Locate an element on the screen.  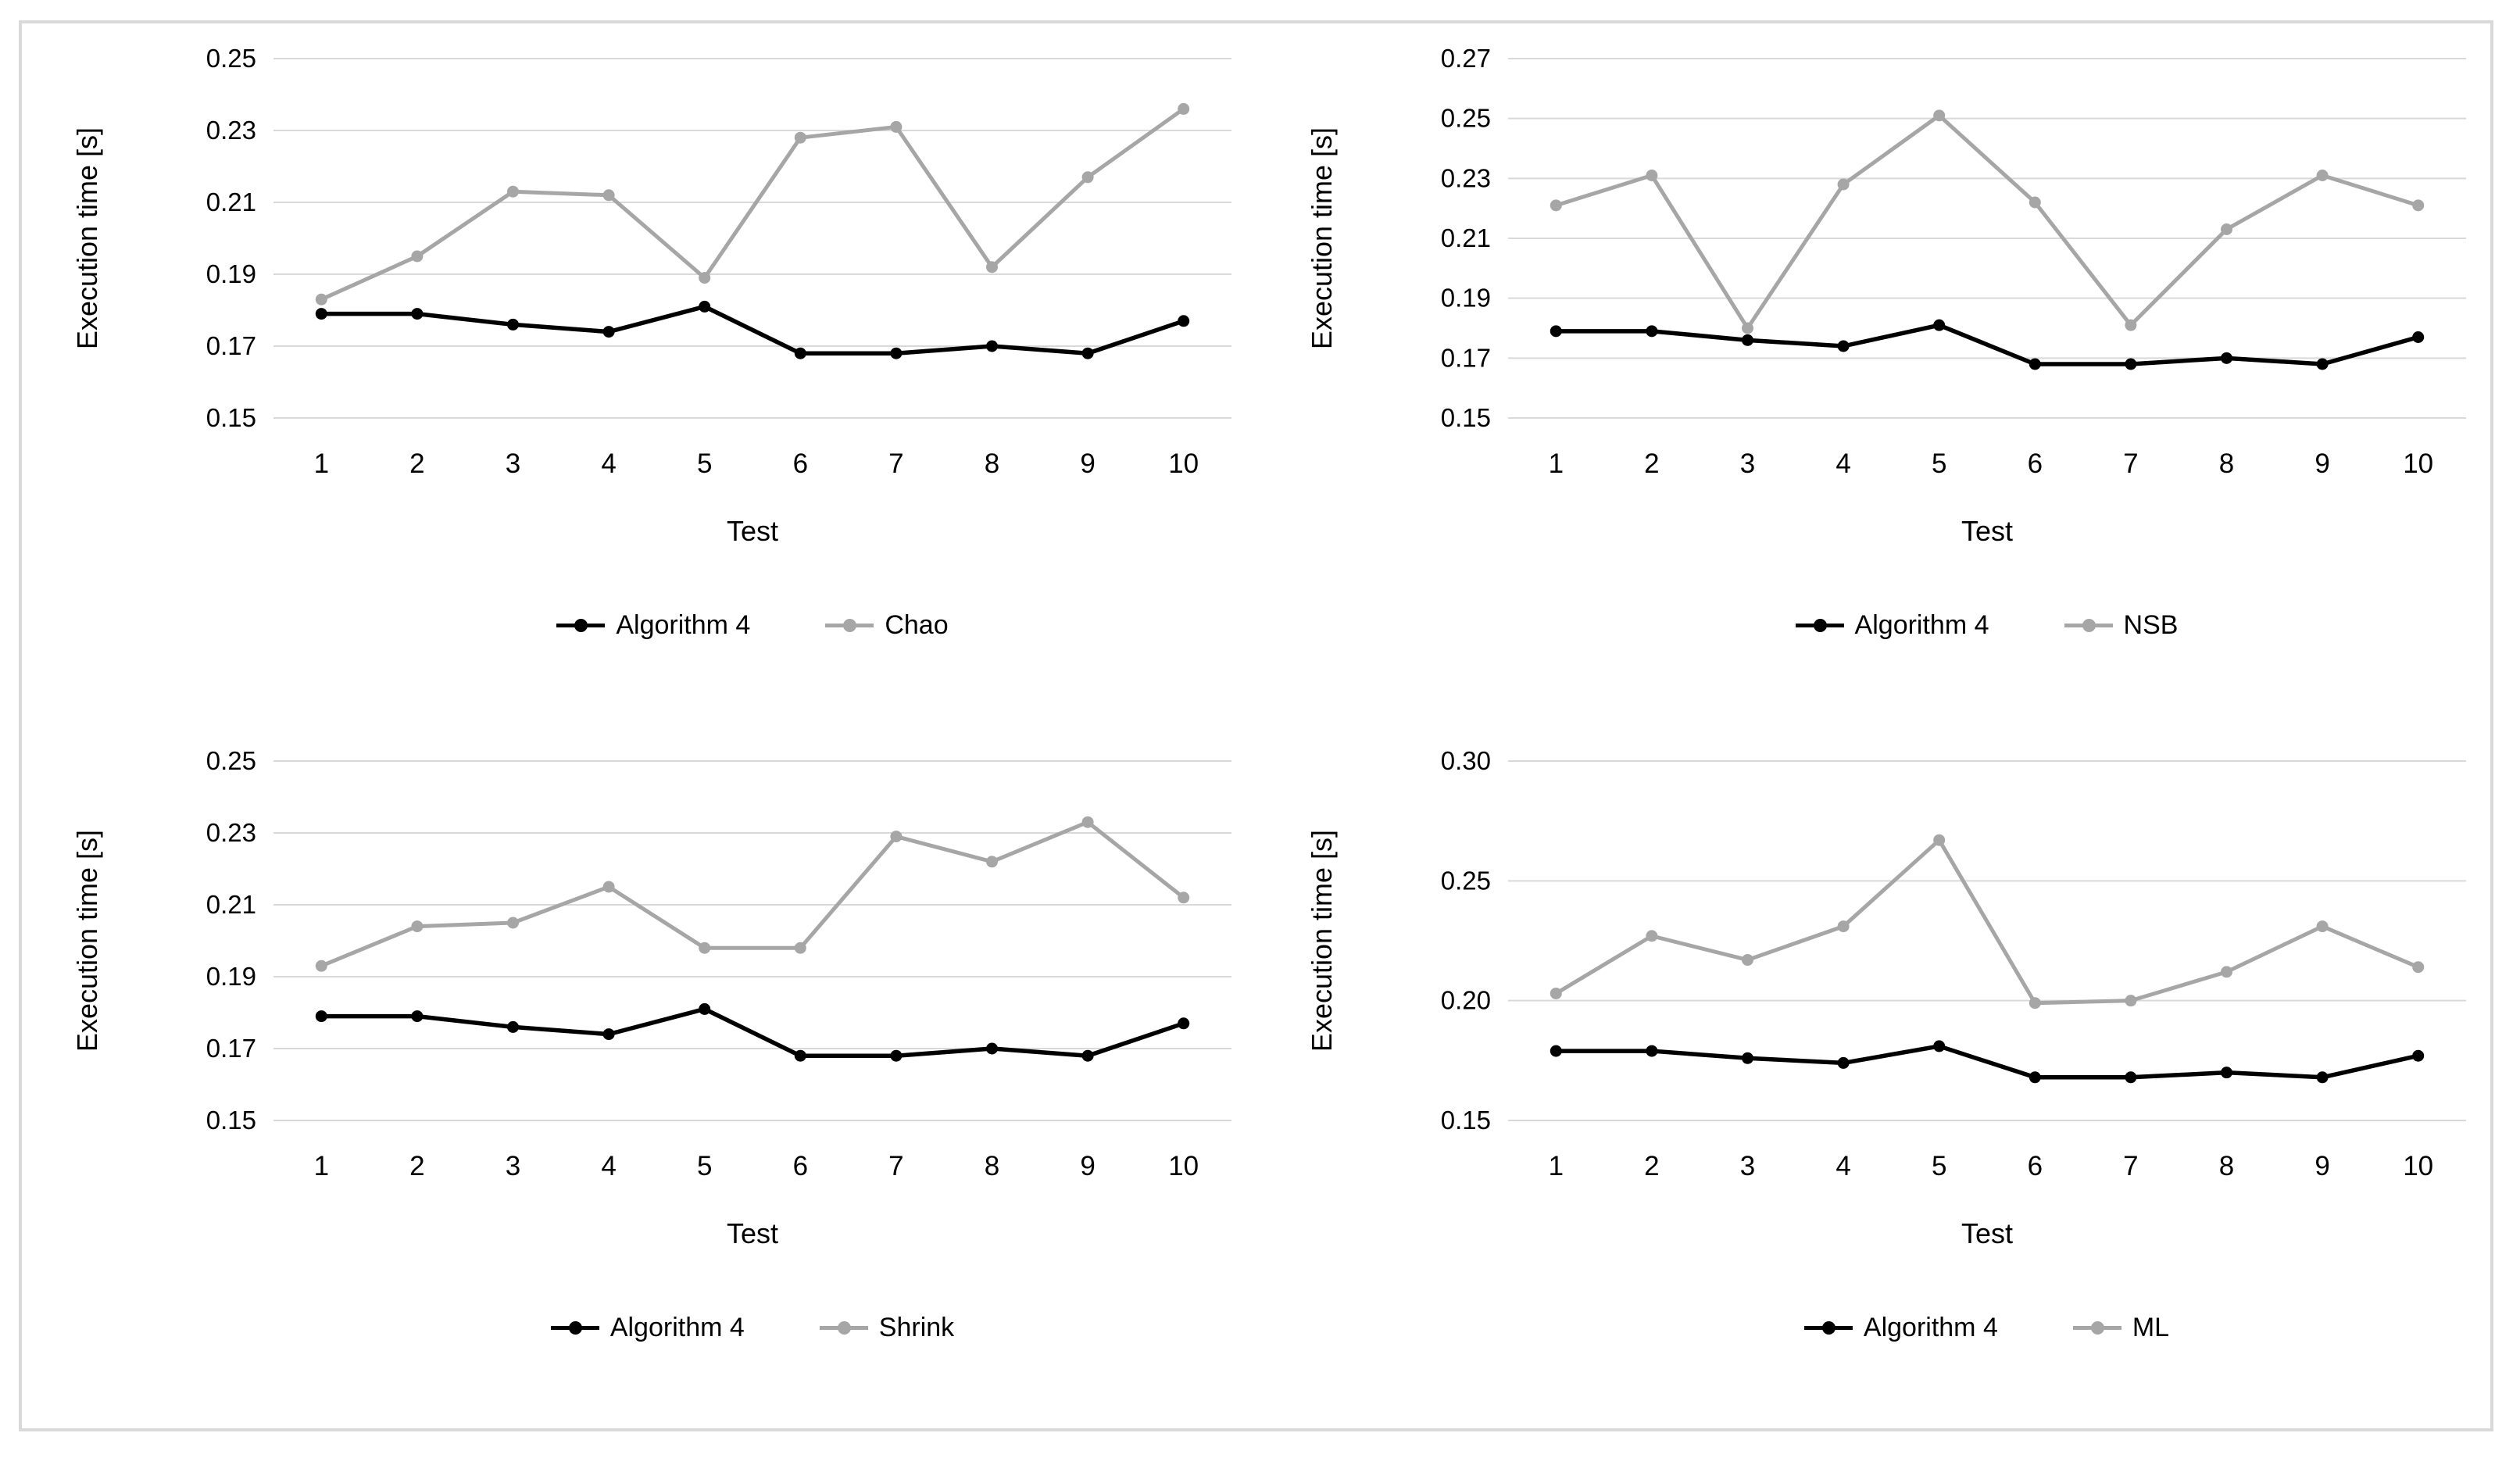
legend-ml: Algorithm 4 ML is located at coordinates (1987, 1327).